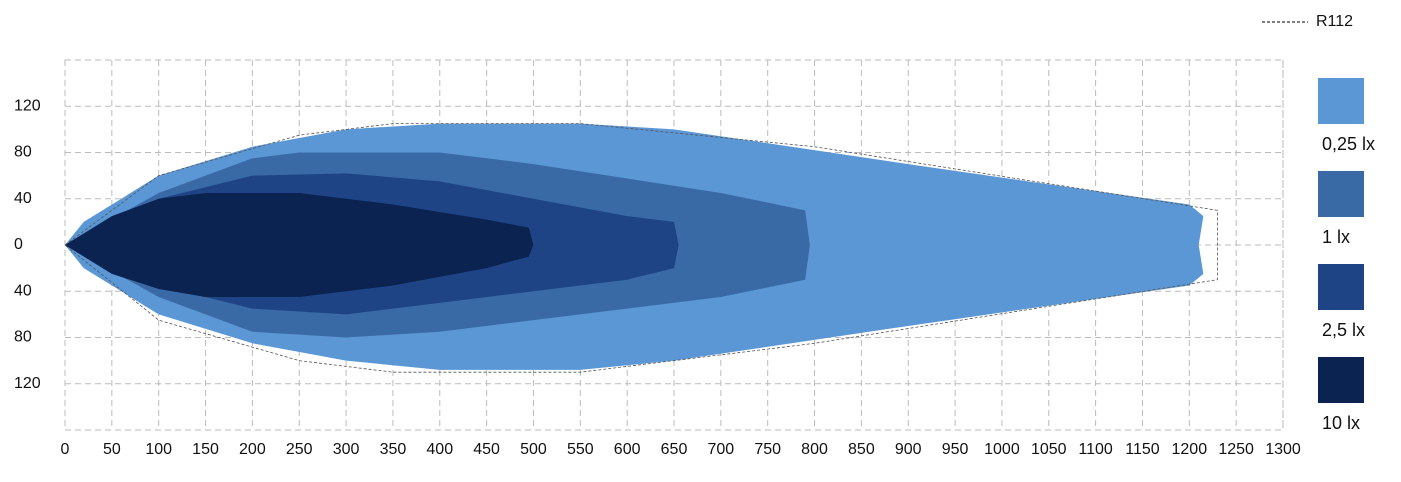  Describe the element at coordinates (1190, 449) in the screenshot. I see `x-tick-label: 1200` at that location.